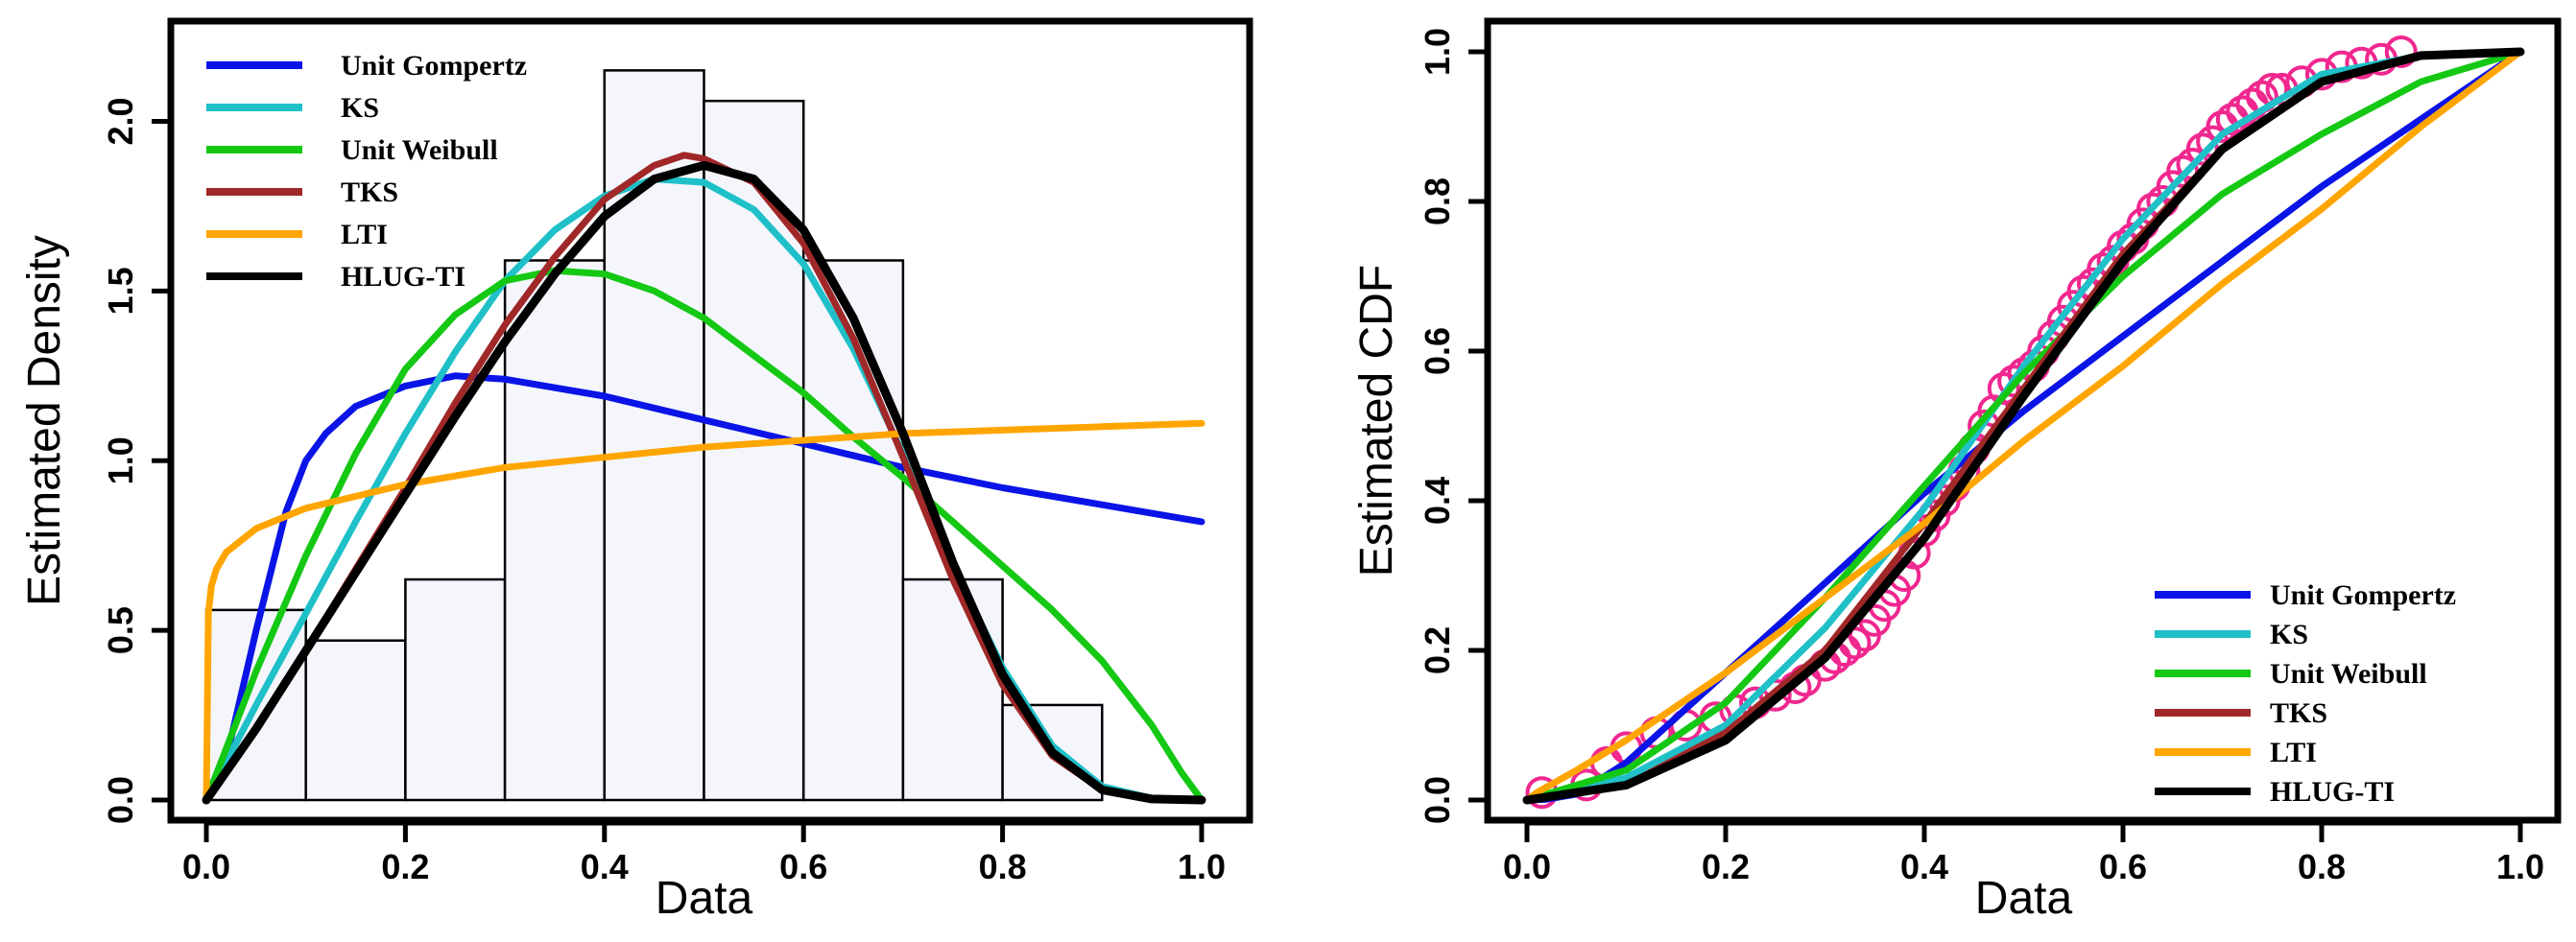 Image resolution: width=2576 pixels, height=942 pixels. Describe the element at coordinates (44, 420) in the screenshot. I see `y-axis-label: Estimated Density` at that location.